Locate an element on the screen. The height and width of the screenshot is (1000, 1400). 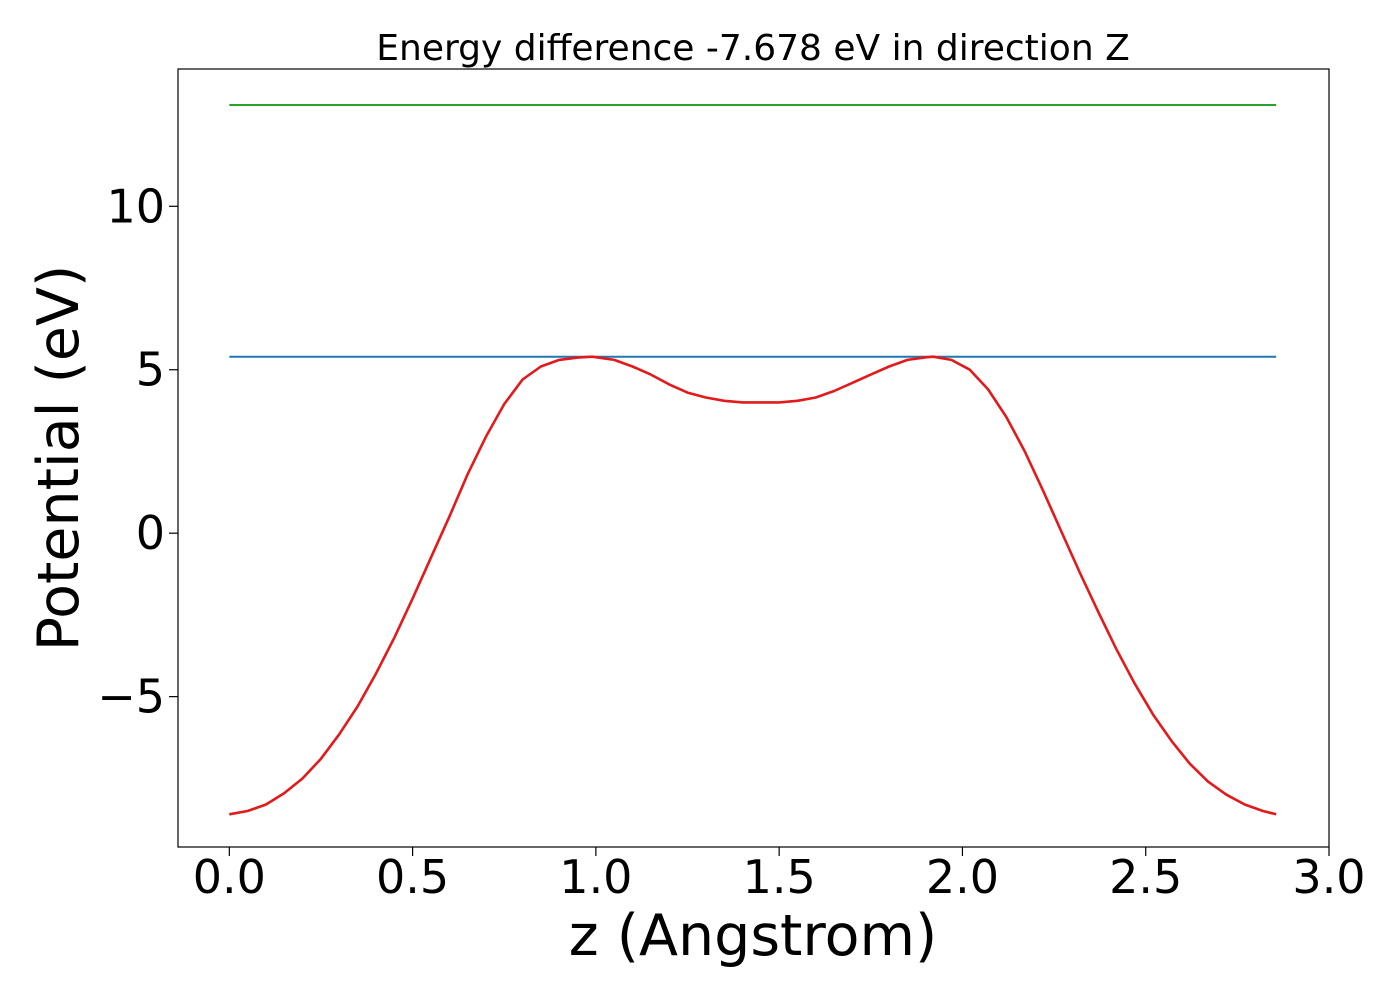
y-axis-label: Potential (eV) is located at coordinates (59, 458).